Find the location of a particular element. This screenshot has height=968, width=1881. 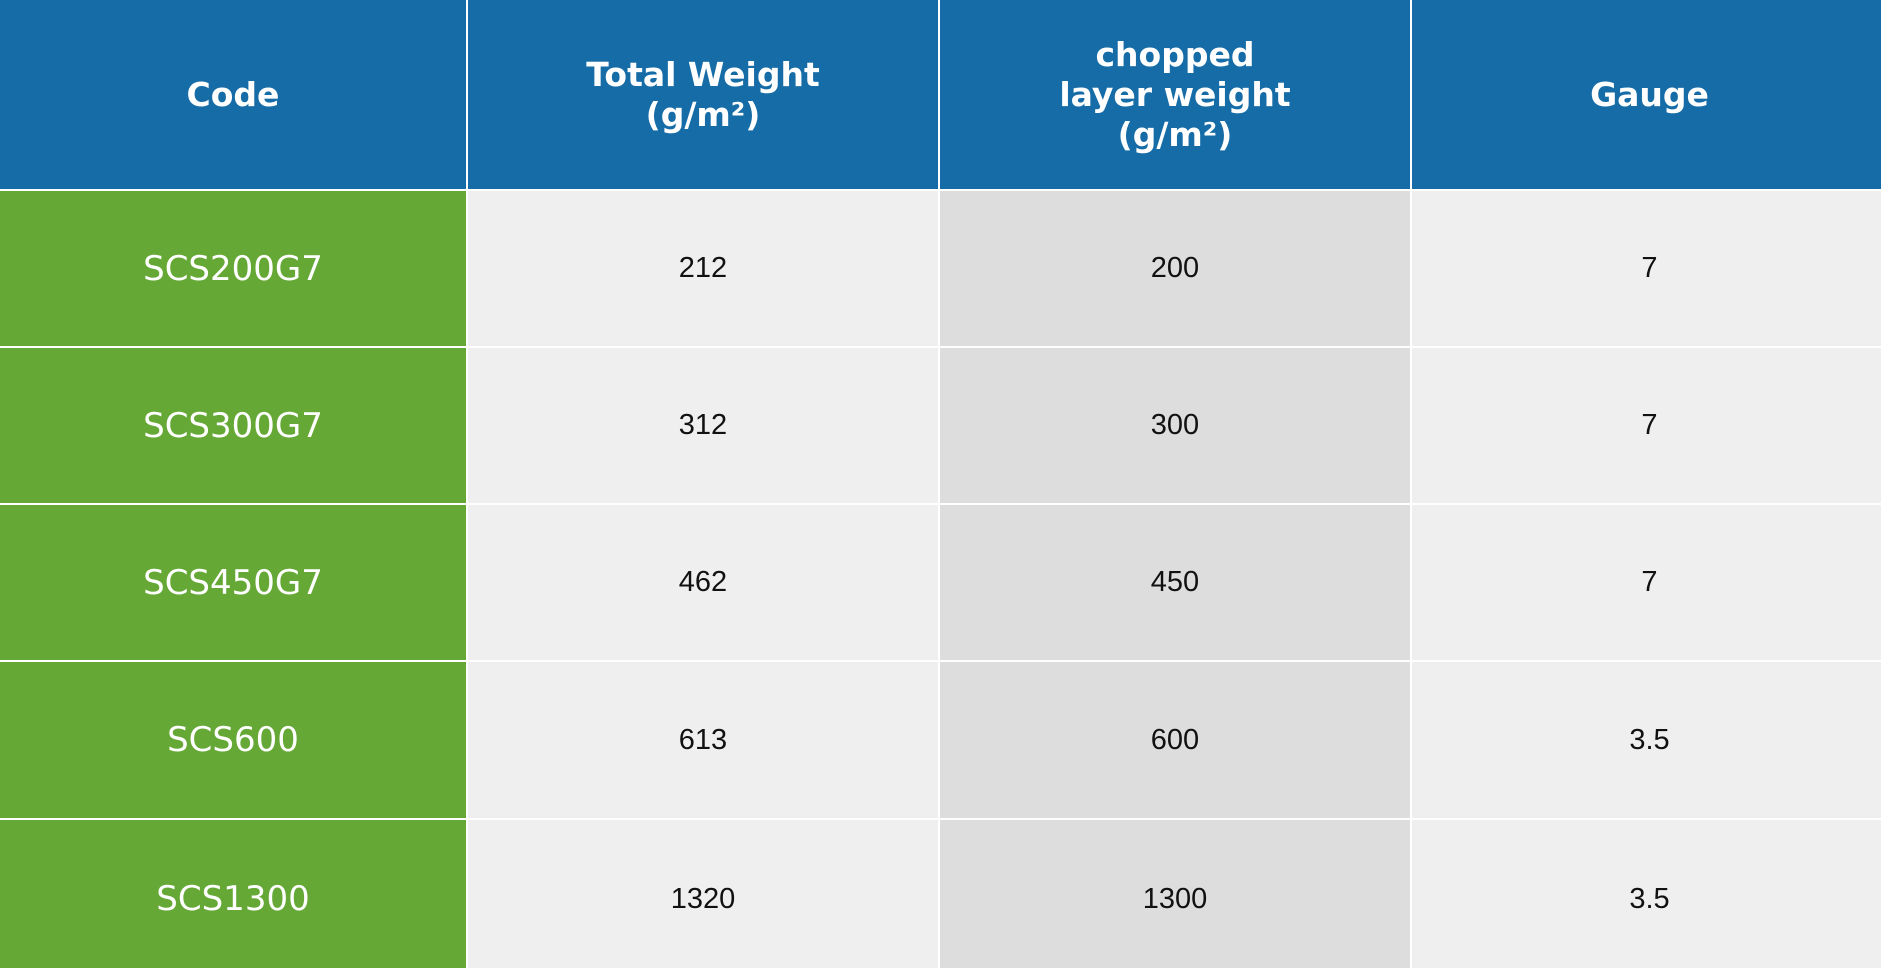

row-1-chopped-weight: 200 is located at coordinates (1175, 268).